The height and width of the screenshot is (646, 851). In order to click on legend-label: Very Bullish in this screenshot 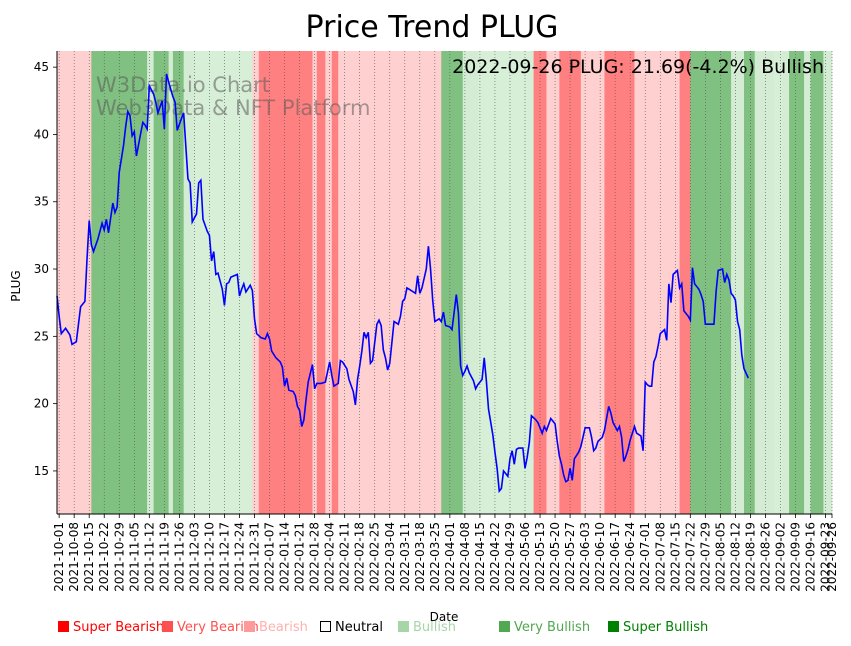, I will do `click(552, 627)`.